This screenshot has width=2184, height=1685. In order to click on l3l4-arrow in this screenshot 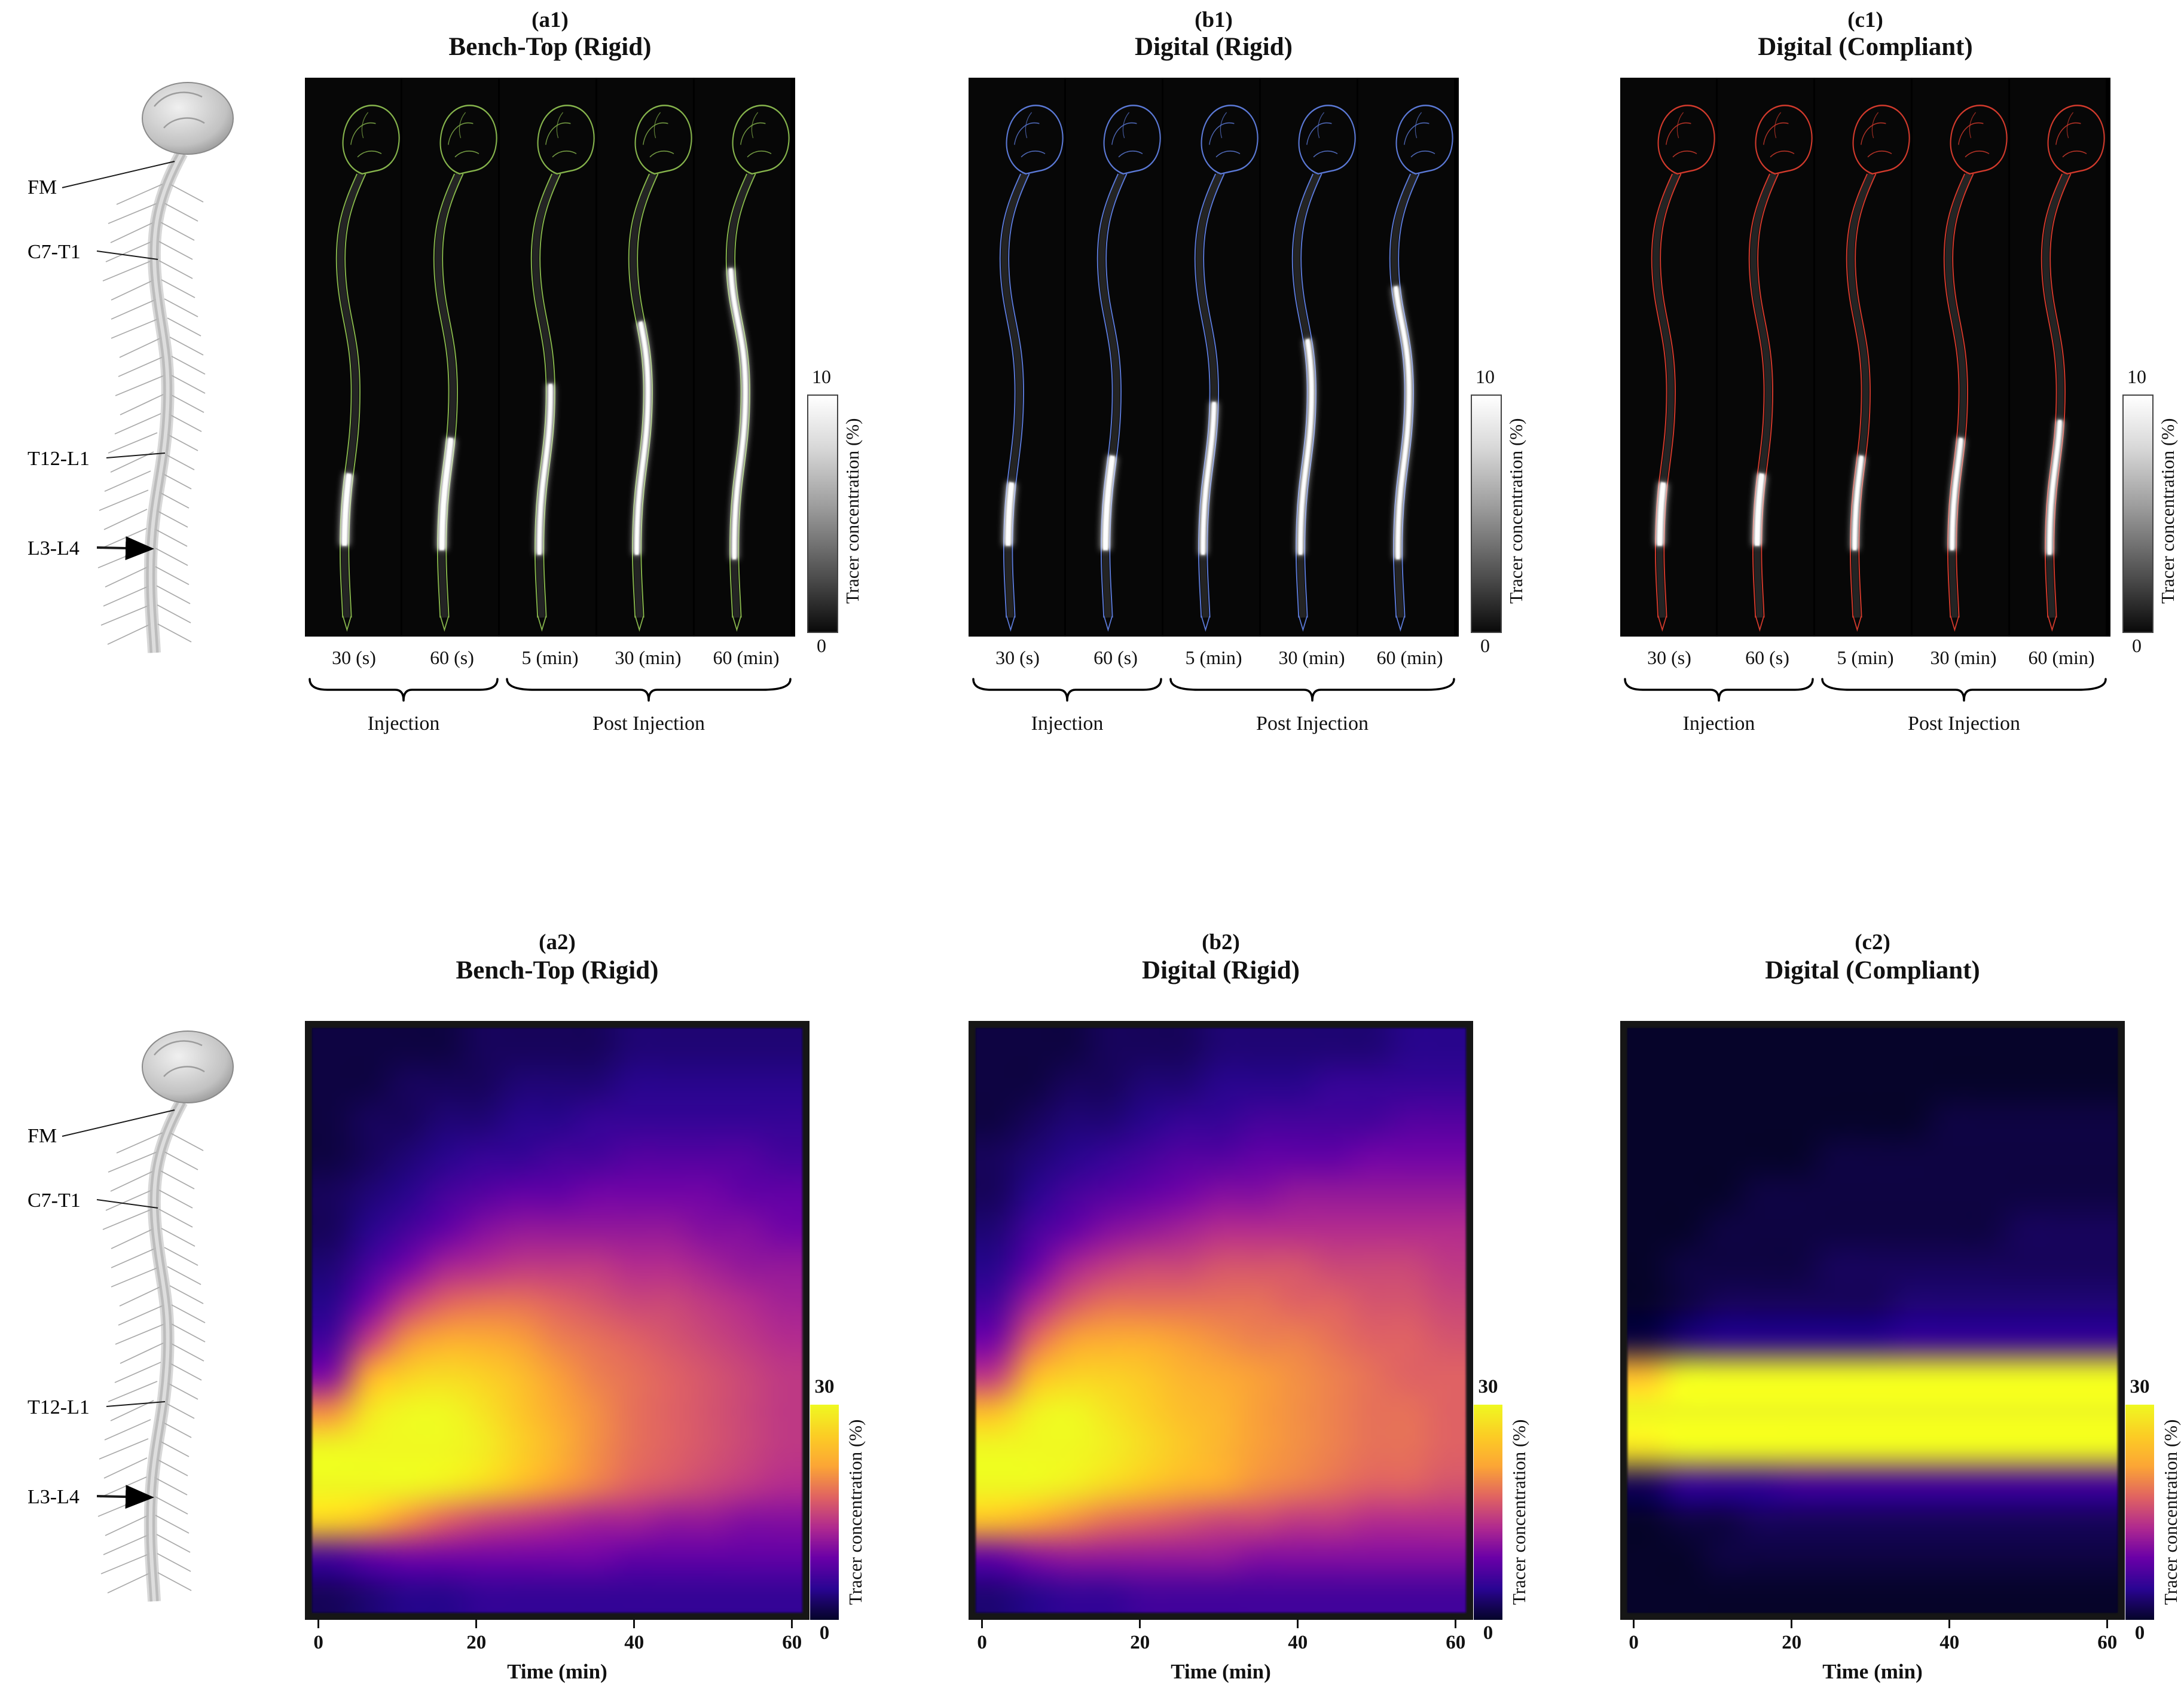, I will do `click(125, 1497)`.